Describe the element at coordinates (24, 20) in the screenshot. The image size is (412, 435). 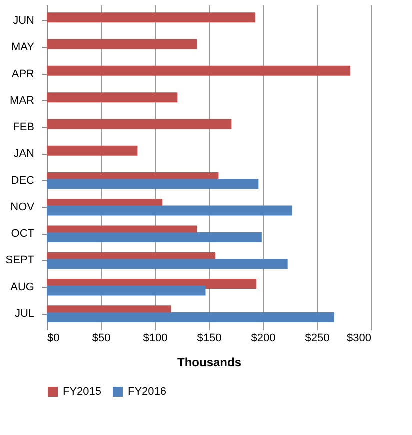
I see `y-tick-label: JUN` at that location.